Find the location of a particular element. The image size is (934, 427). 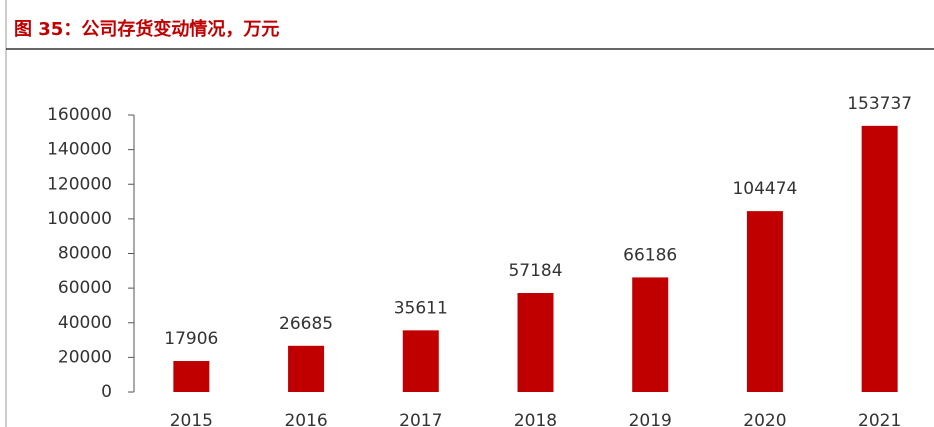

y-tick-label: 120000 is located at coordinates (79, 184).